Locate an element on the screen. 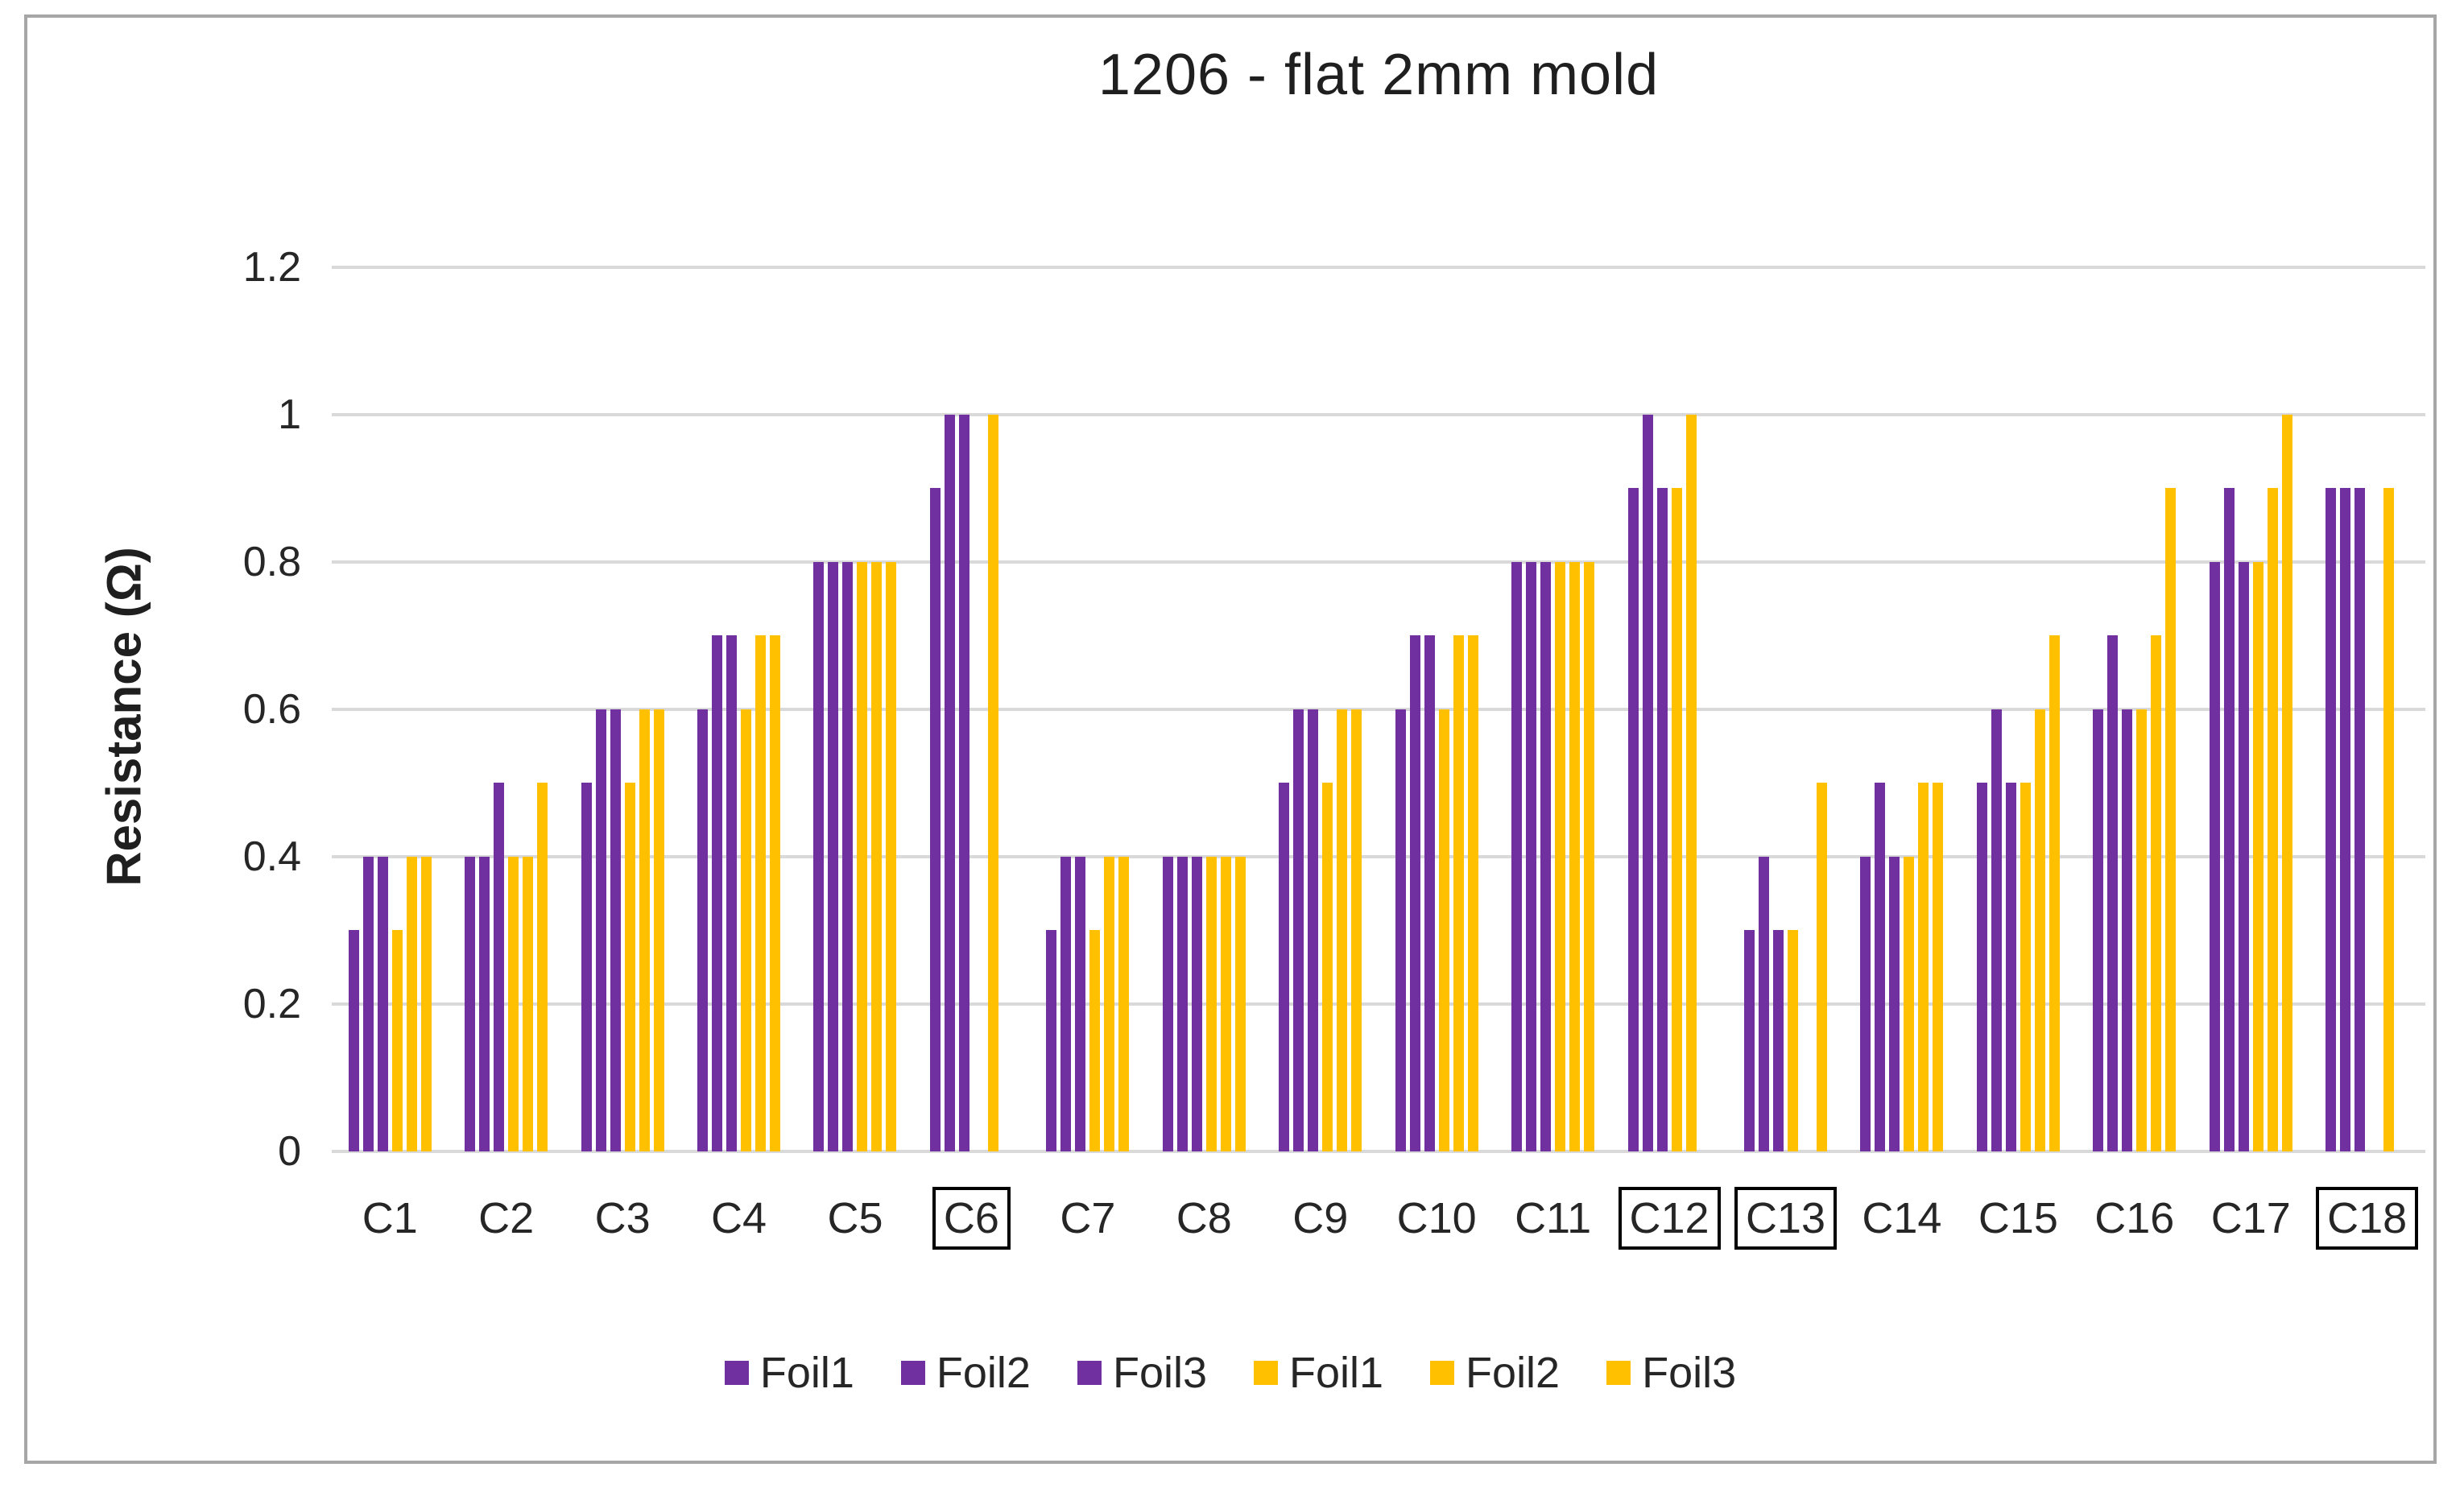 Image resolution: width=2464 pixels, height=1488 pixels. bar-C1-purple-Foil2 is located at coordinates (368, 1004).